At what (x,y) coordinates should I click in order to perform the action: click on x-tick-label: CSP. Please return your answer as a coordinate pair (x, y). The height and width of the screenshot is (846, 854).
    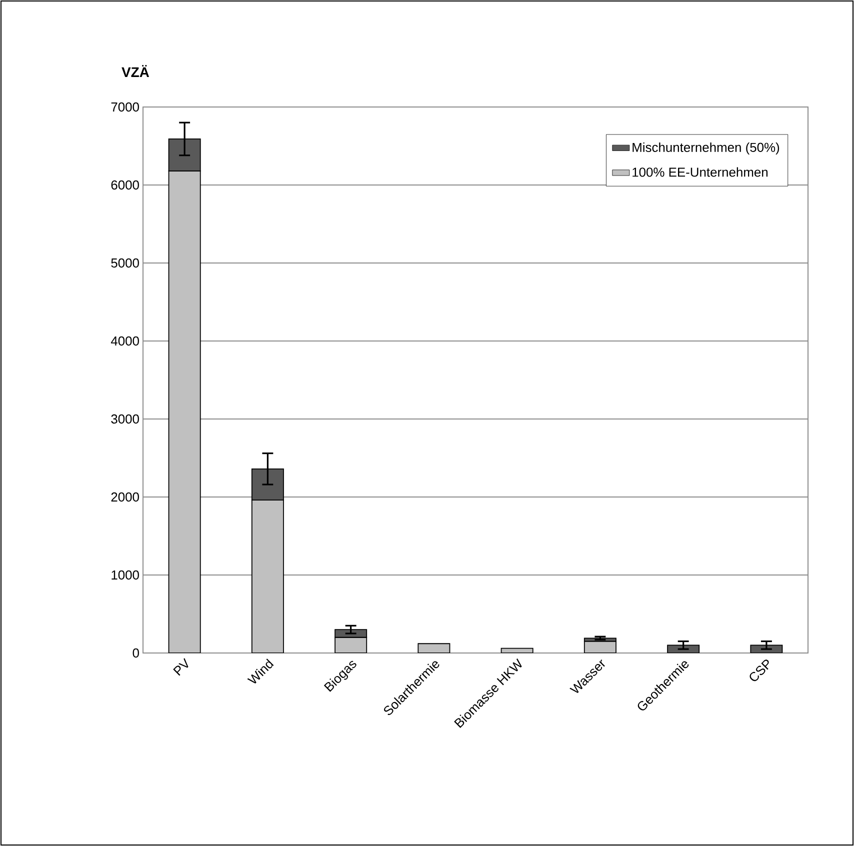
    Looking at the image, I should click on (759, 671).